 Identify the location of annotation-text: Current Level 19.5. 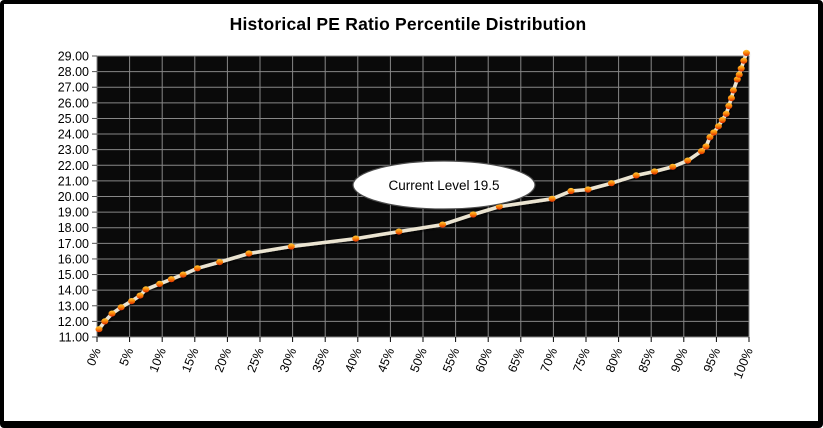
(443, 185).